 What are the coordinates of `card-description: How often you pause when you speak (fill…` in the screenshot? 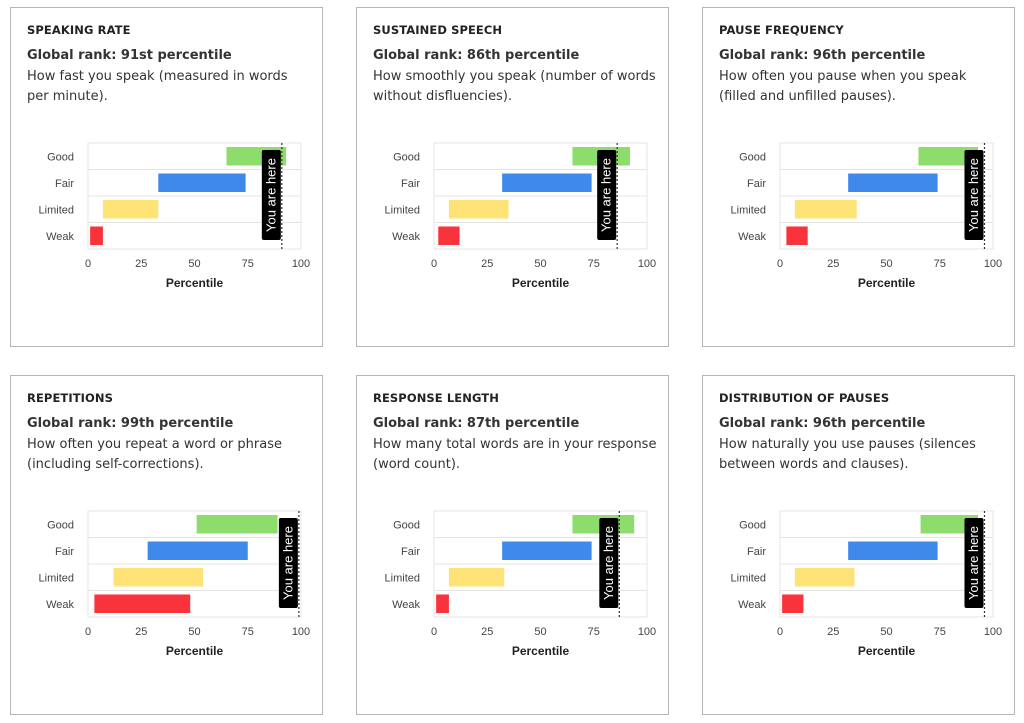 It's located at (843, 86).